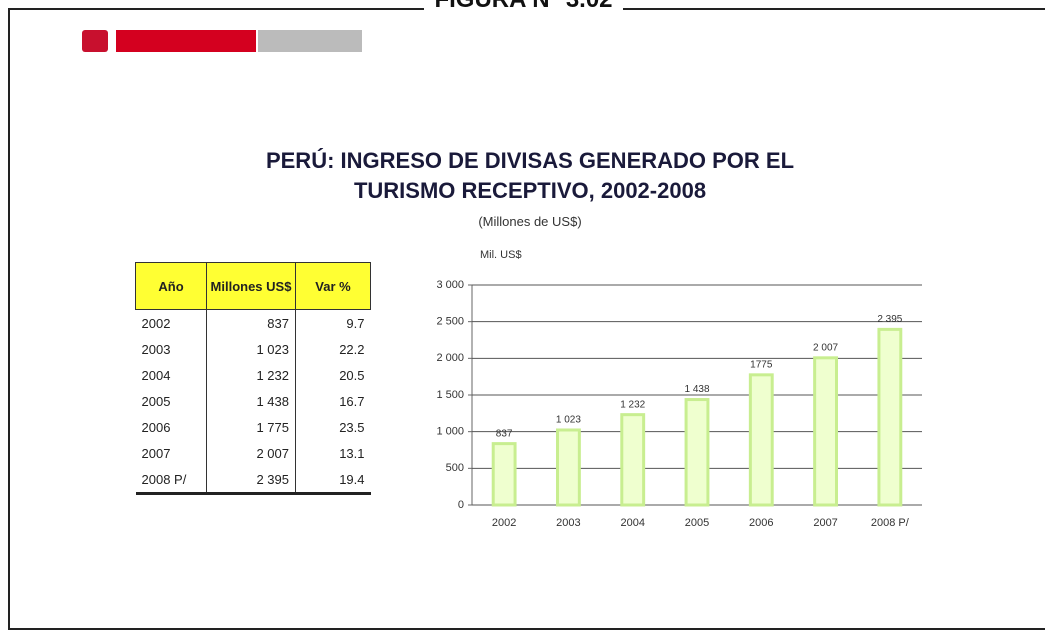 This screenshot has height=635, width=1047. I want to click on table-cell: 2008 P/, so click(171, 480).